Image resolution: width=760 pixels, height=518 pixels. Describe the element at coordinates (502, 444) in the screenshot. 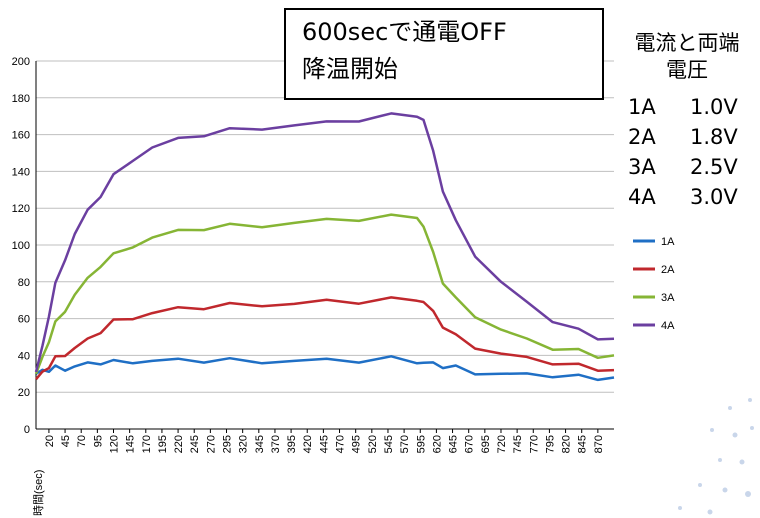

I see `x-tick-label: 720` at that location.